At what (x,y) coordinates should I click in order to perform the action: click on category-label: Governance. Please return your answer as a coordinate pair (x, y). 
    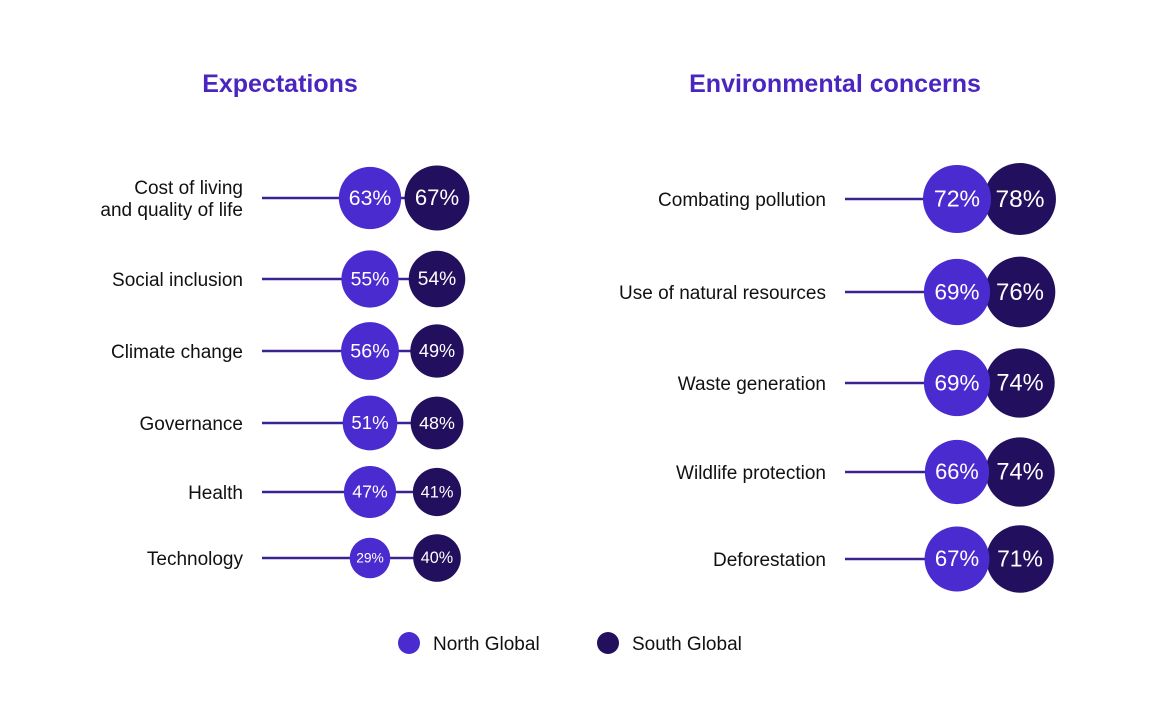
    Looking at the image, I should click on (191, 424).